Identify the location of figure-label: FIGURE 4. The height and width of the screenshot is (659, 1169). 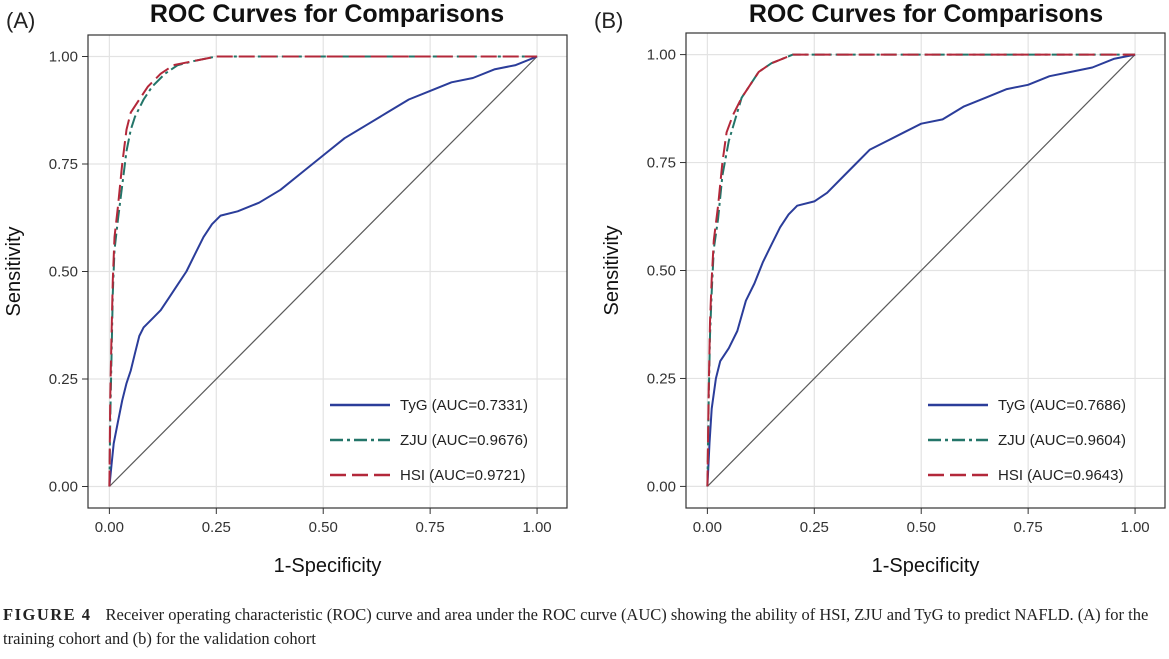
(47, 614).